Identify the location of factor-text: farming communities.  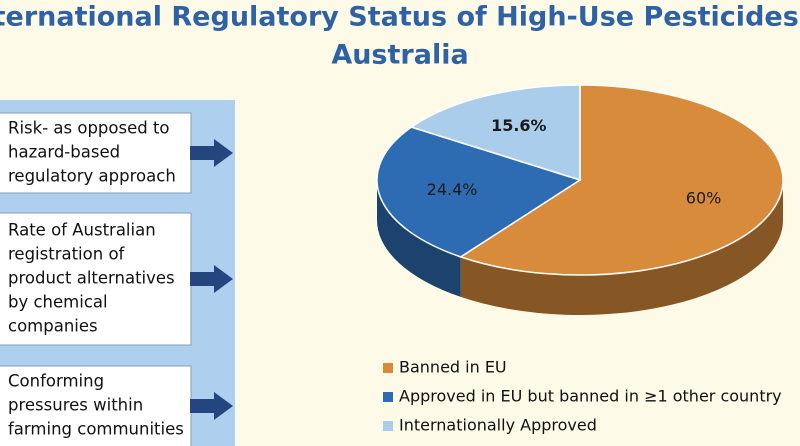
(96, 429).